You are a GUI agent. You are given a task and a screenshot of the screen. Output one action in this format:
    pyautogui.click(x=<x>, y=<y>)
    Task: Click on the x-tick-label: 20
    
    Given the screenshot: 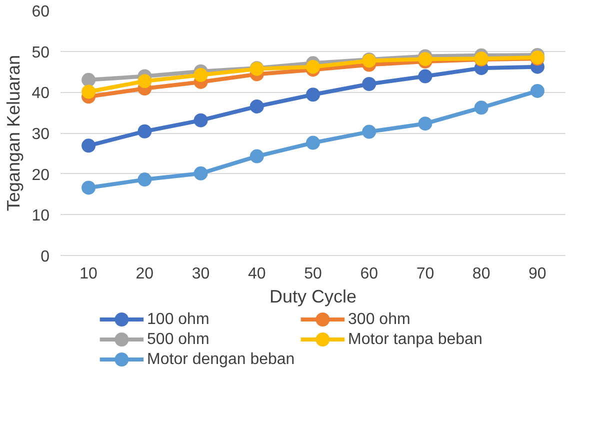 What is the action you would take?
    pyautogui.click(x=145, y=274)
    